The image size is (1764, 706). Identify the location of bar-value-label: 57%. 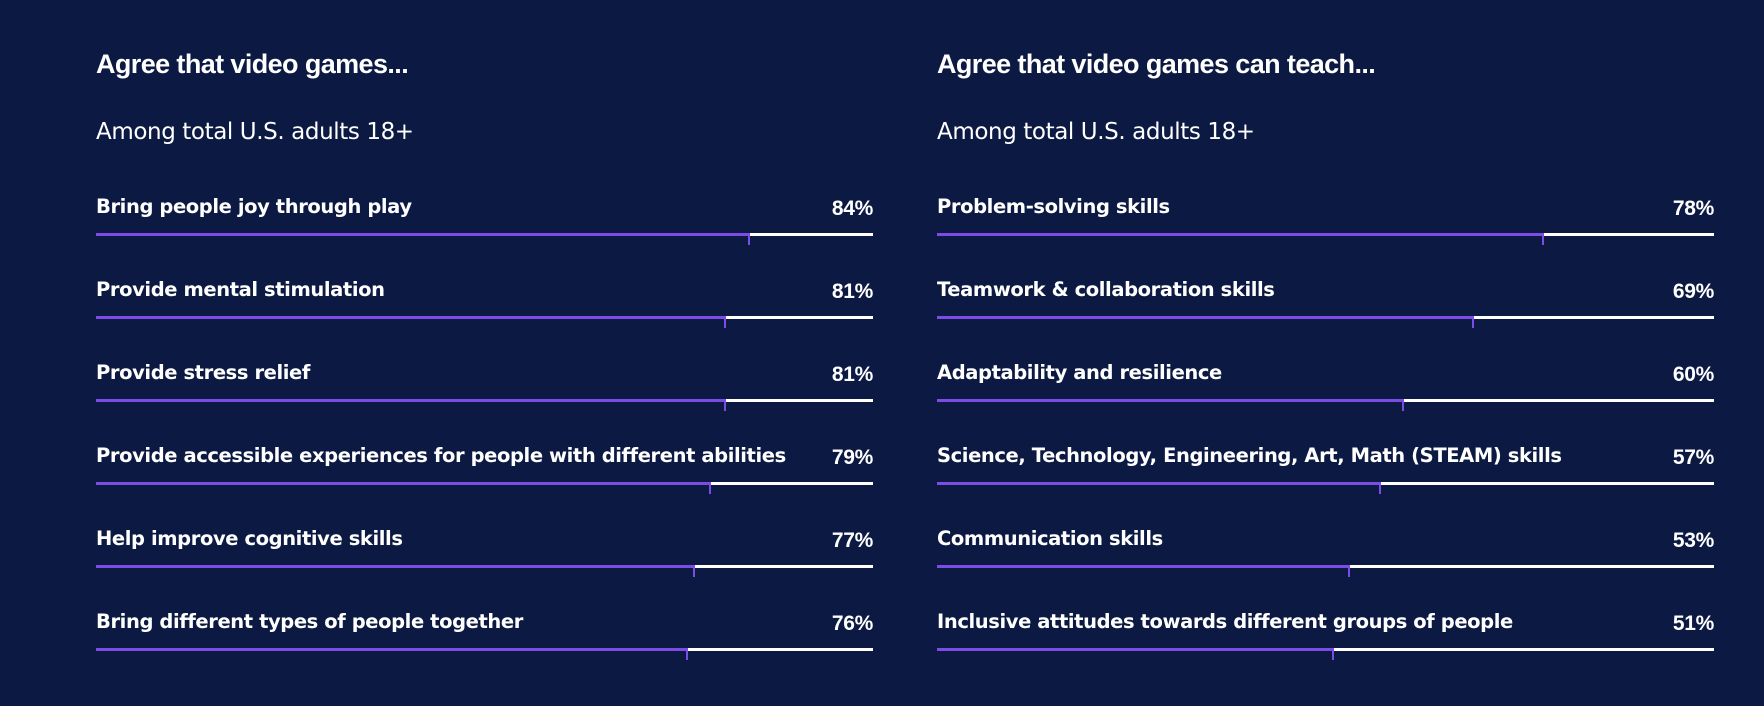
(1693, 457).